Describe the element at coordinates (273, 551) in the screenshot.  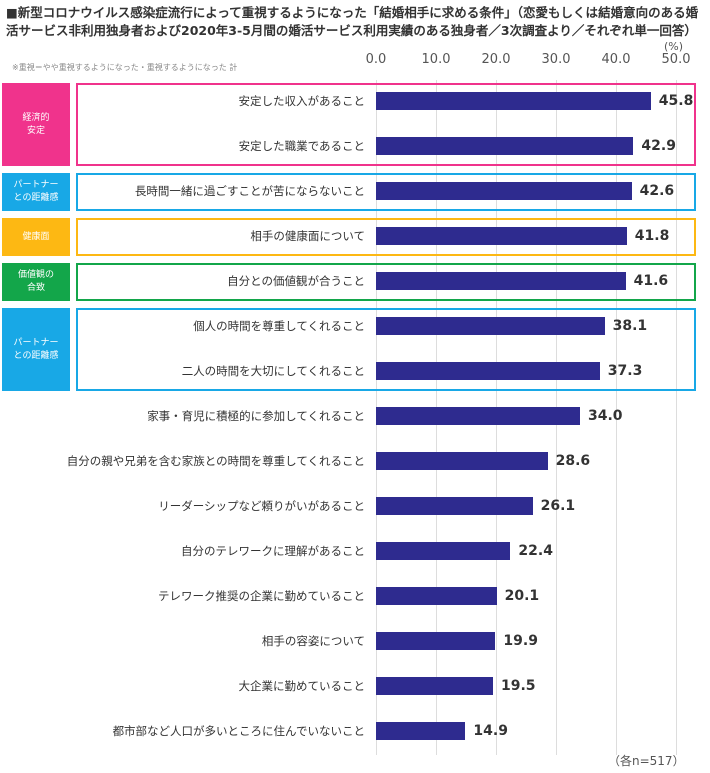
I see `category-label: 自分のテレワークに理解があること` at that location.